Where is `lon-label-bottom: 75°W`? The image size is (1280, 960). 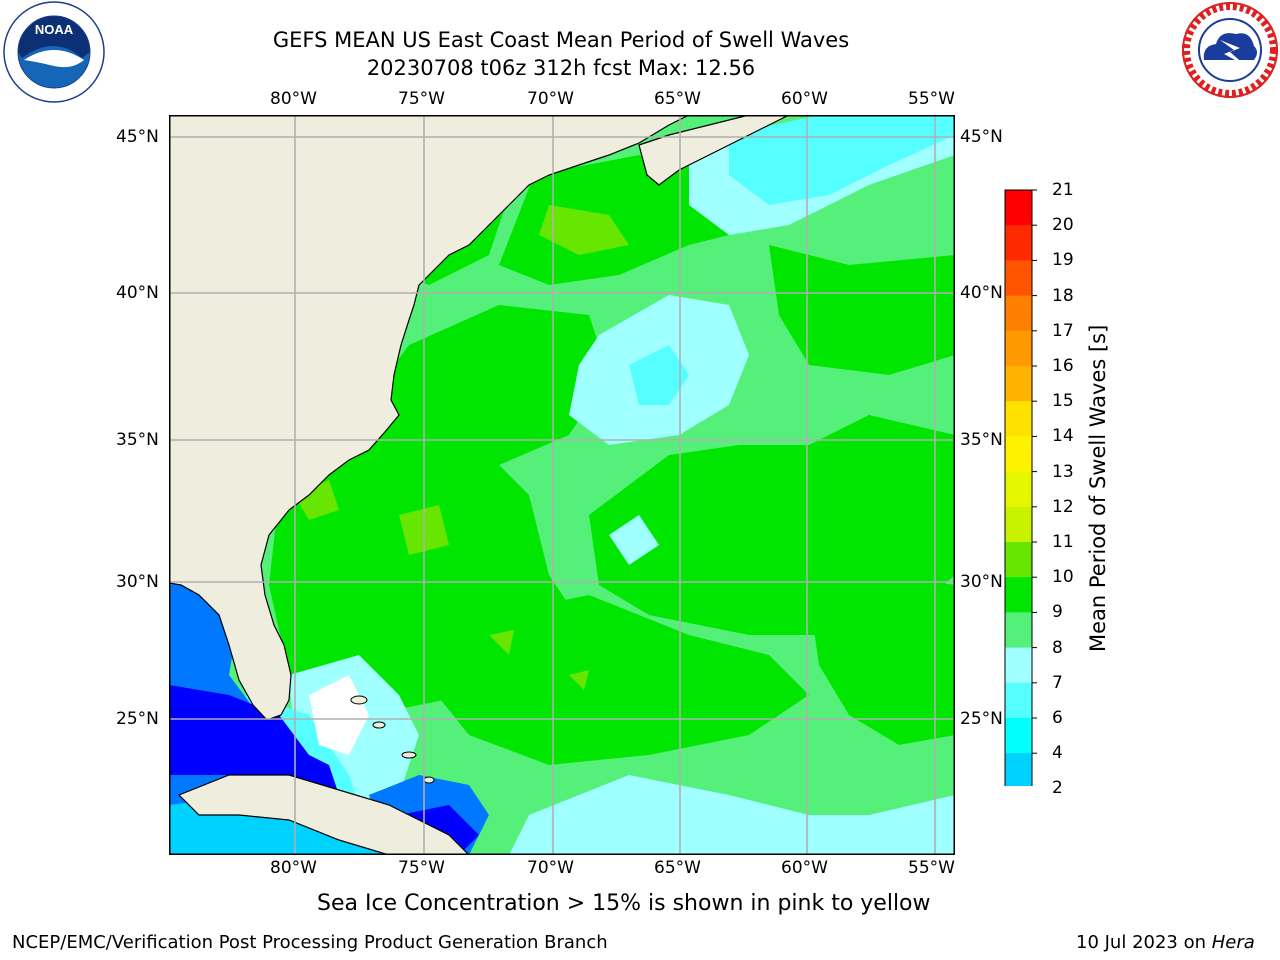 lon-label-bottom: 75°W is located at coordinates (421, 868).